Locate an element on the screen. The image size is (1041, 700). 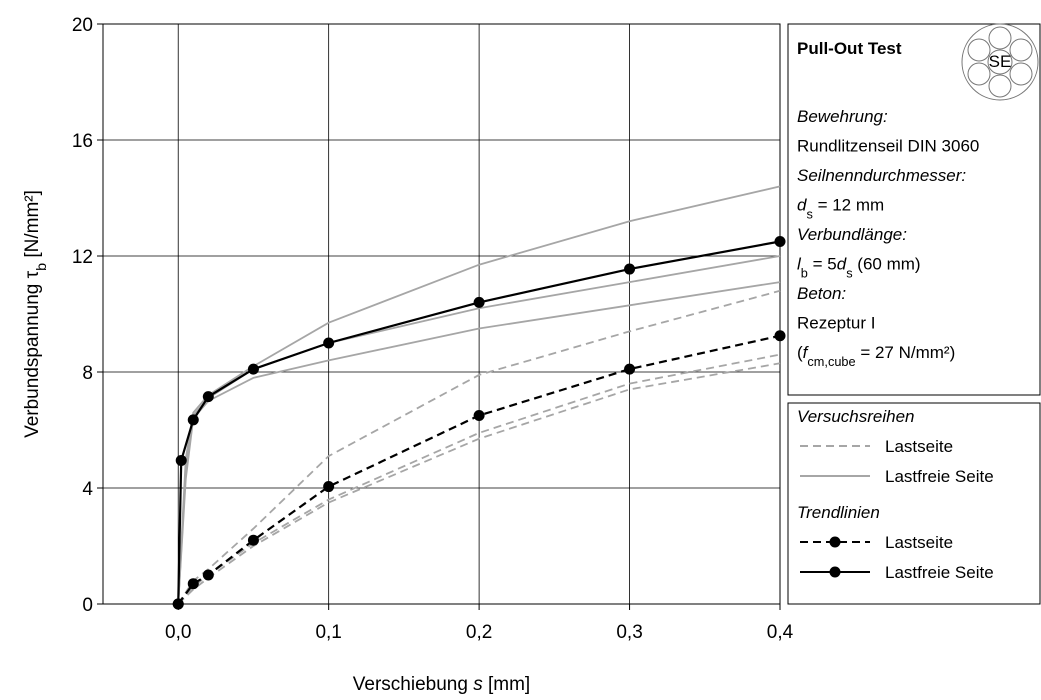
legend-title: Versuchsreihen is located at coordinates (856, 416).